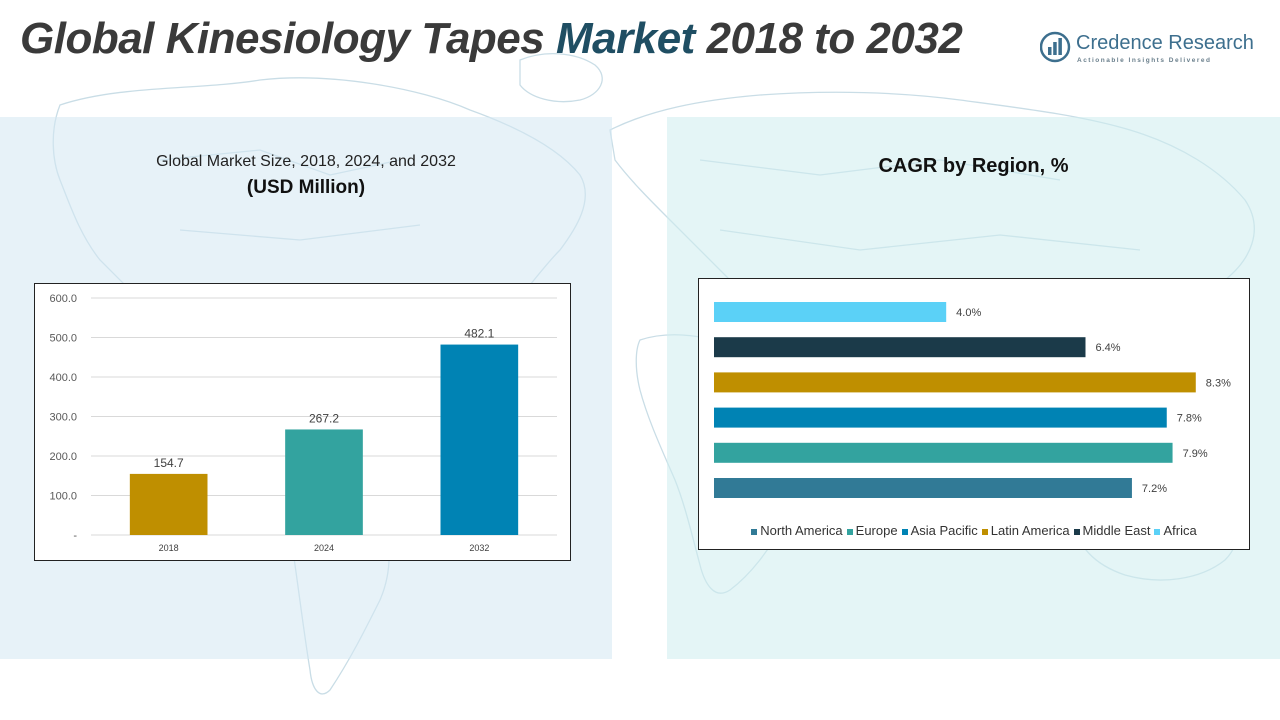  Describe the element at coordinates (1180, 530) in the screenshot. I see `legend-label: Africa` at that location.